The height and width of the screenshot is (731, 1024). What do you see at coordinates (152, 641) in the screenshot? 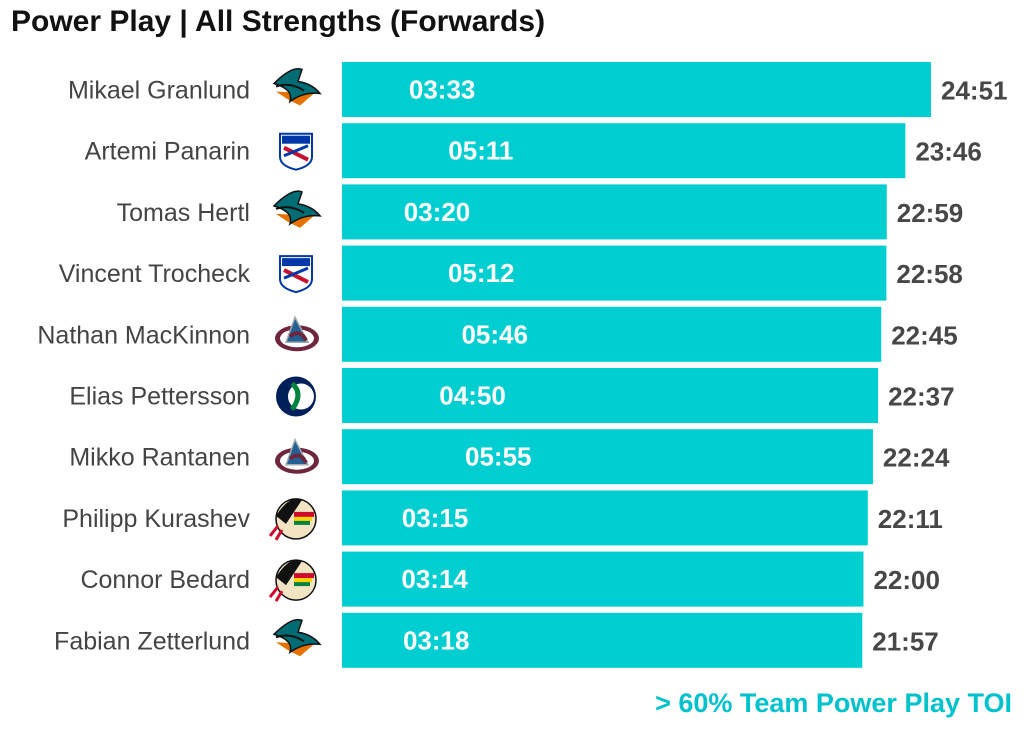
I see `player-label: Fabian Zetterlund` at bounding box center [152, 641].